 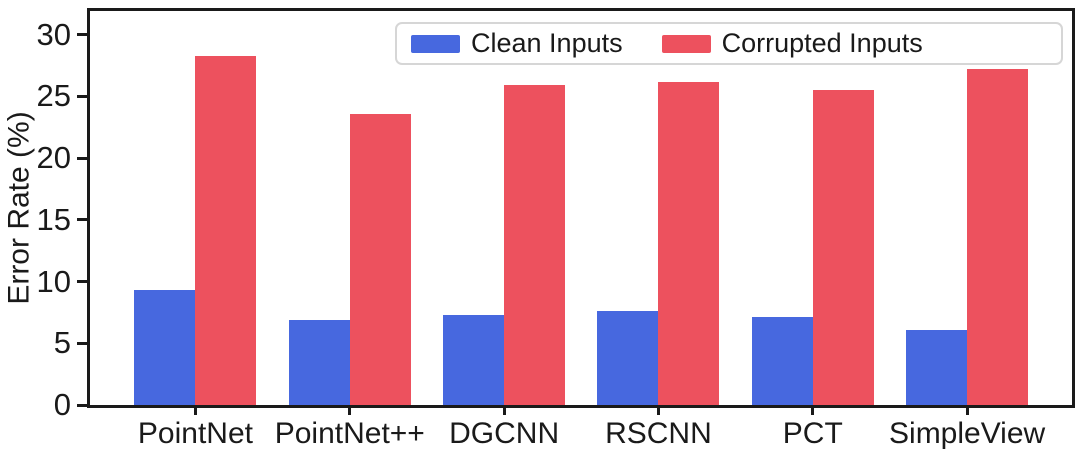 I want to click on bar-corrupted-inputs-pct, so click(x=843, y=247).